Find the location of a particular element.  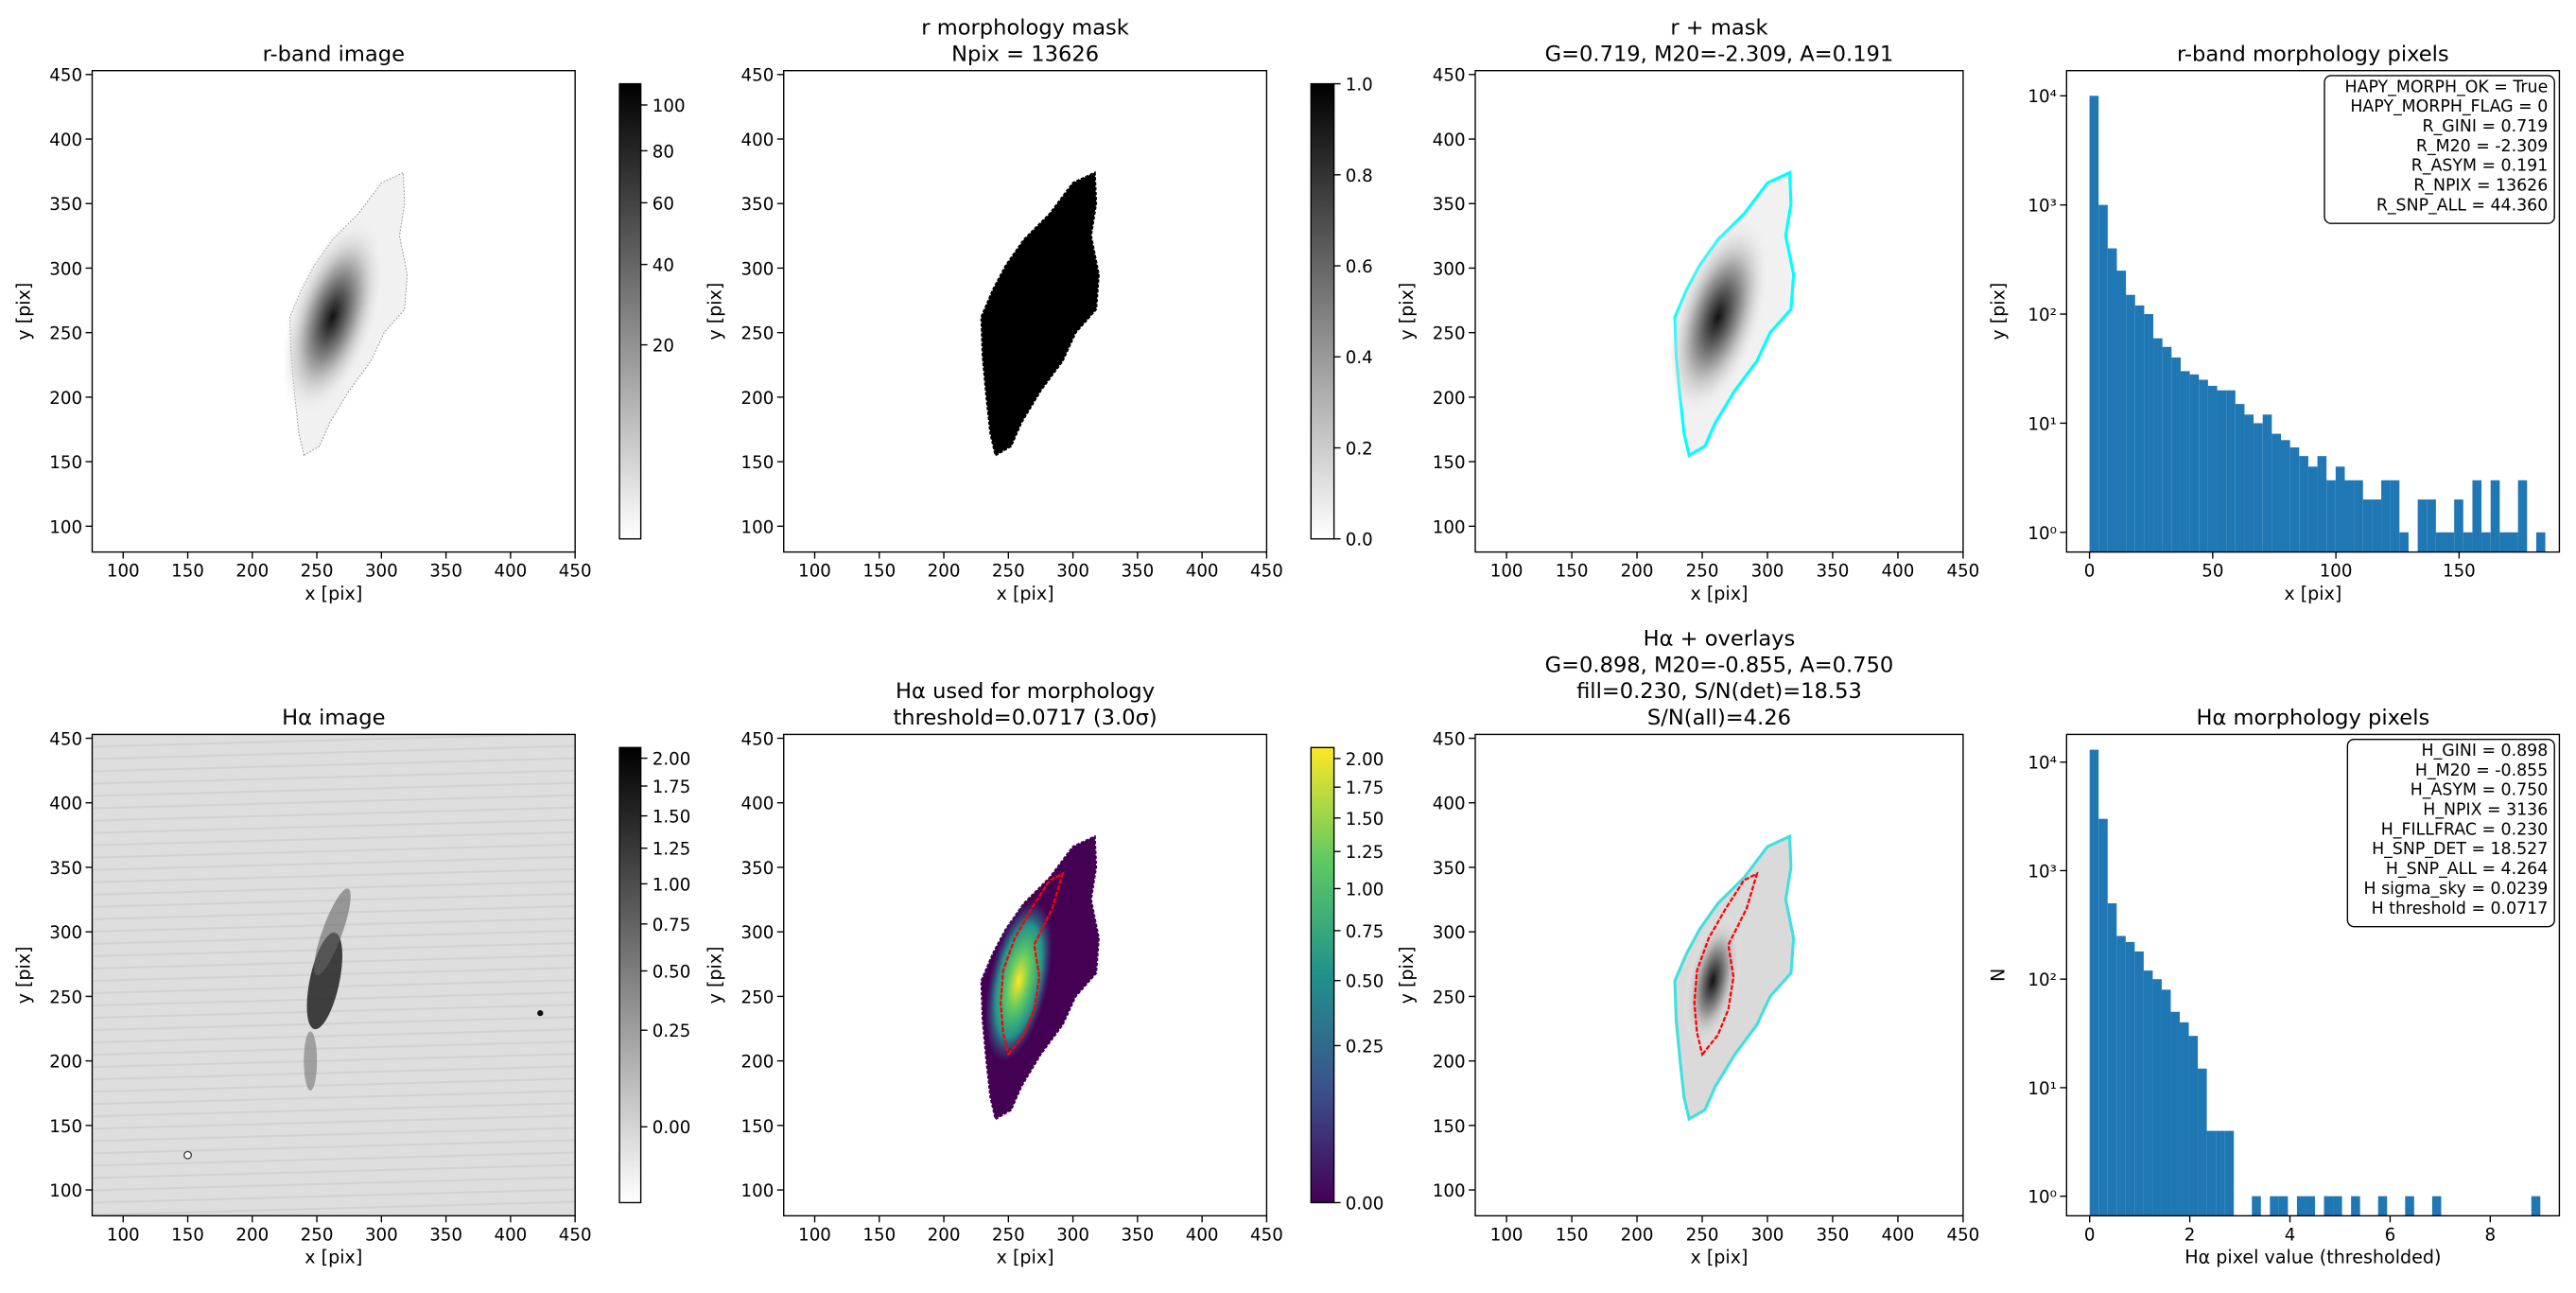

text-box-line: R_ASYM = 0.191 is located at coordinates (2480, 166).